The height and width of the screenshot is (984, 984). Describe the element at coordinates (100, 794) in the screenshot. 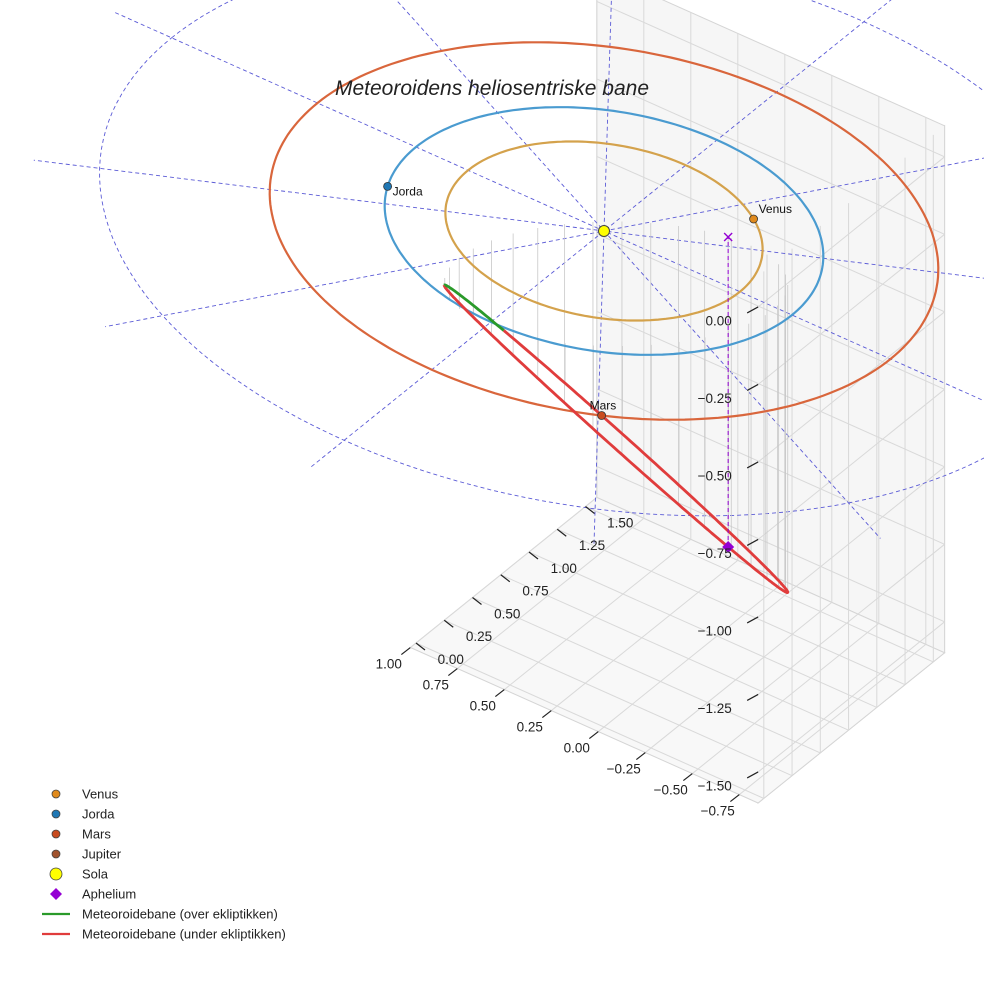

I see `legend-label: Venus` at that location.